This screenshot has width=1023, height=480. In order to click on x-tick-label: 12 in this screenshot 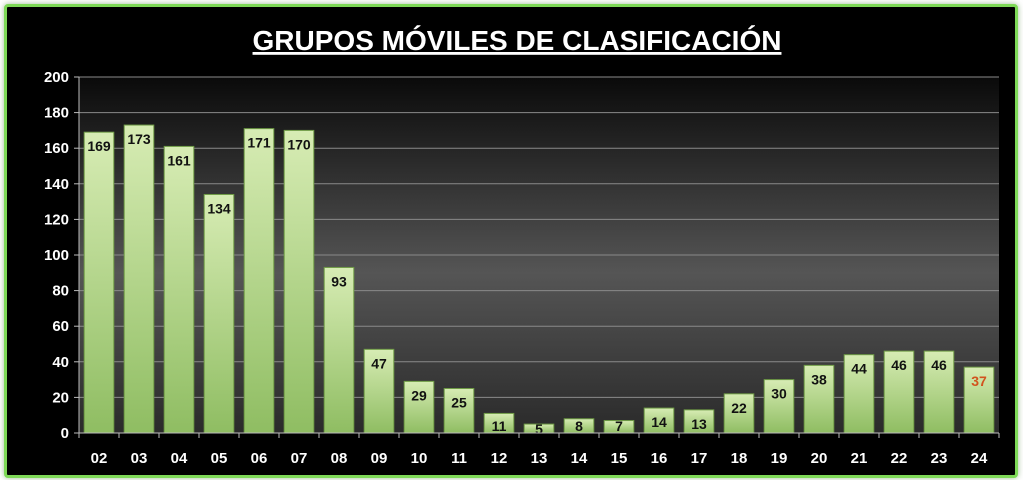, I will do `click(499, 458)`.